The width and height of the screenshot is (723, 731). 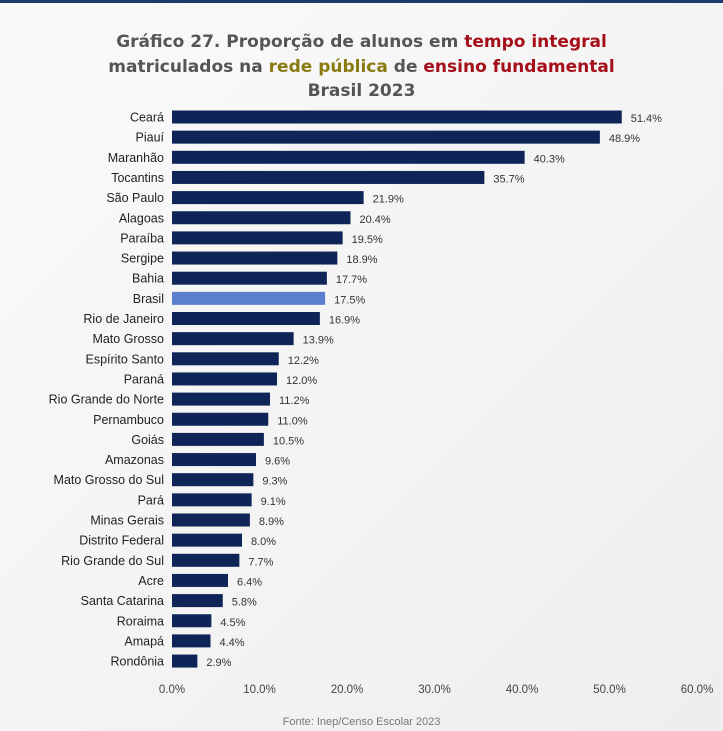 What do you see at coordinates (292, 421) in the screenshot?
I see `data-label: 11.0%` at bounding box center [292, 421].